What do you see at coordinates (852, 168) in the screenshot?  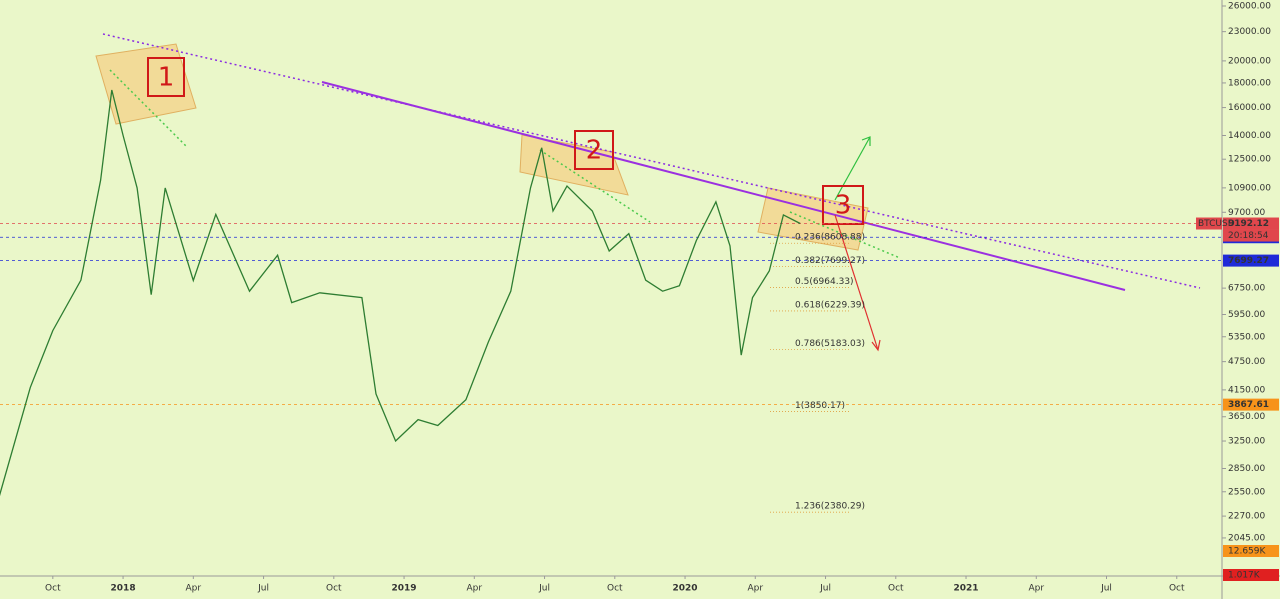 I see `arrow` at bounding box center [852, 168].